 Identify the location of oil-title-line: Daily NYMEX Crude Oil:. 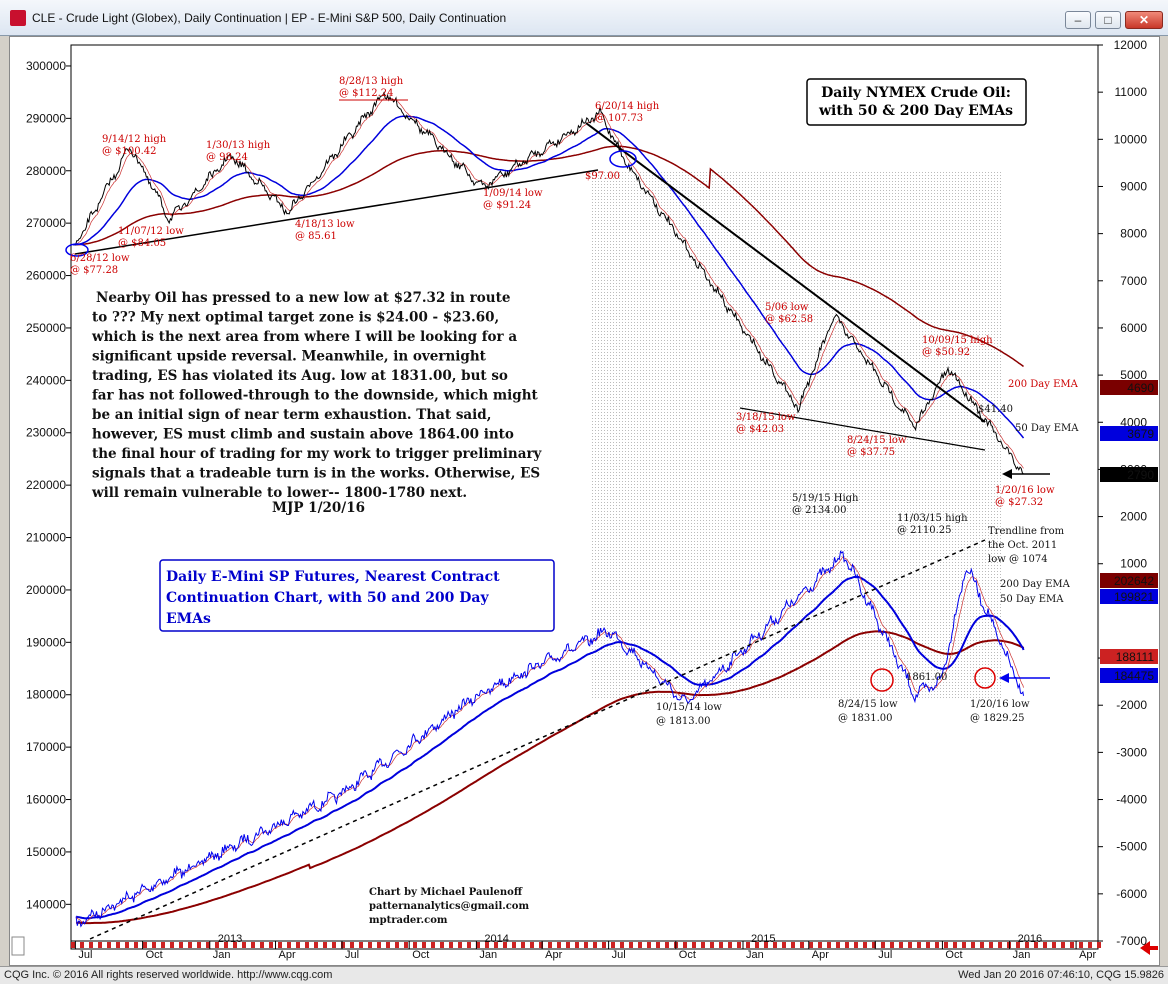
(916, 93).